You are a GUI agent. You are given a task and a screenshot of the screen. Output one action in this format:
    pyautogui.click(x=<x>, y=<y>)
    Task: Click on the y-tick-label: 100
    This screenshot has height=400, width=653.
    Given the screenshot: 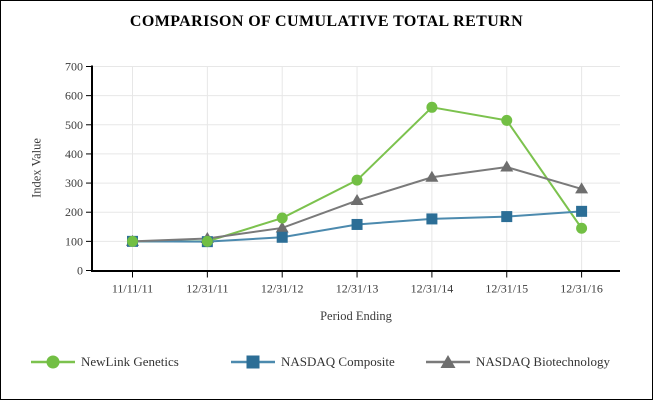 What is the action you would take?
    pyautogui.click(x=74, y=241)
    